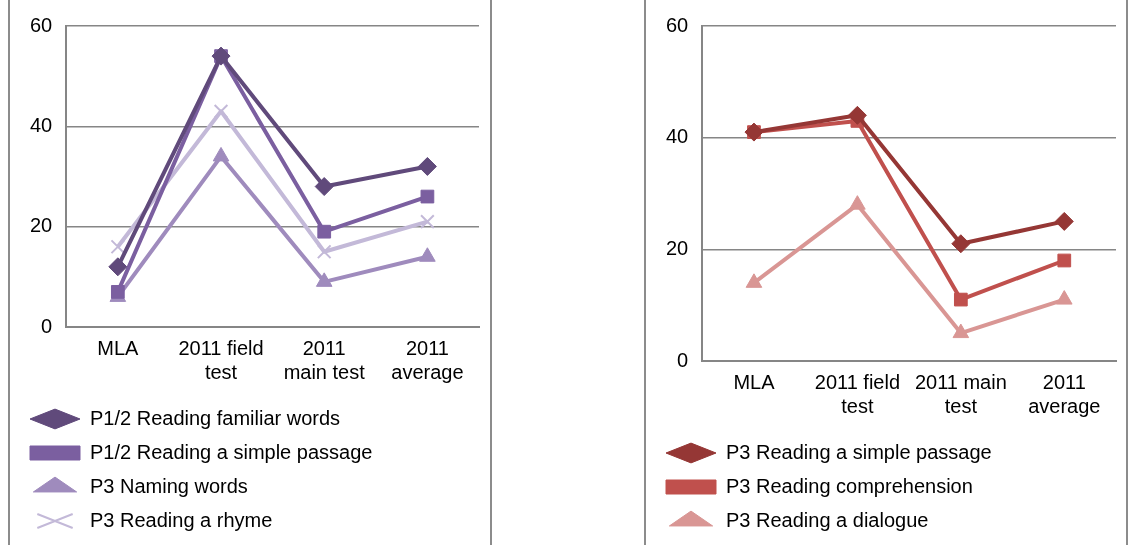 This screenshot has height=545, width=1141. I want to click on legend-label: P1/2 Reading a simple passage, so click(231, 451).